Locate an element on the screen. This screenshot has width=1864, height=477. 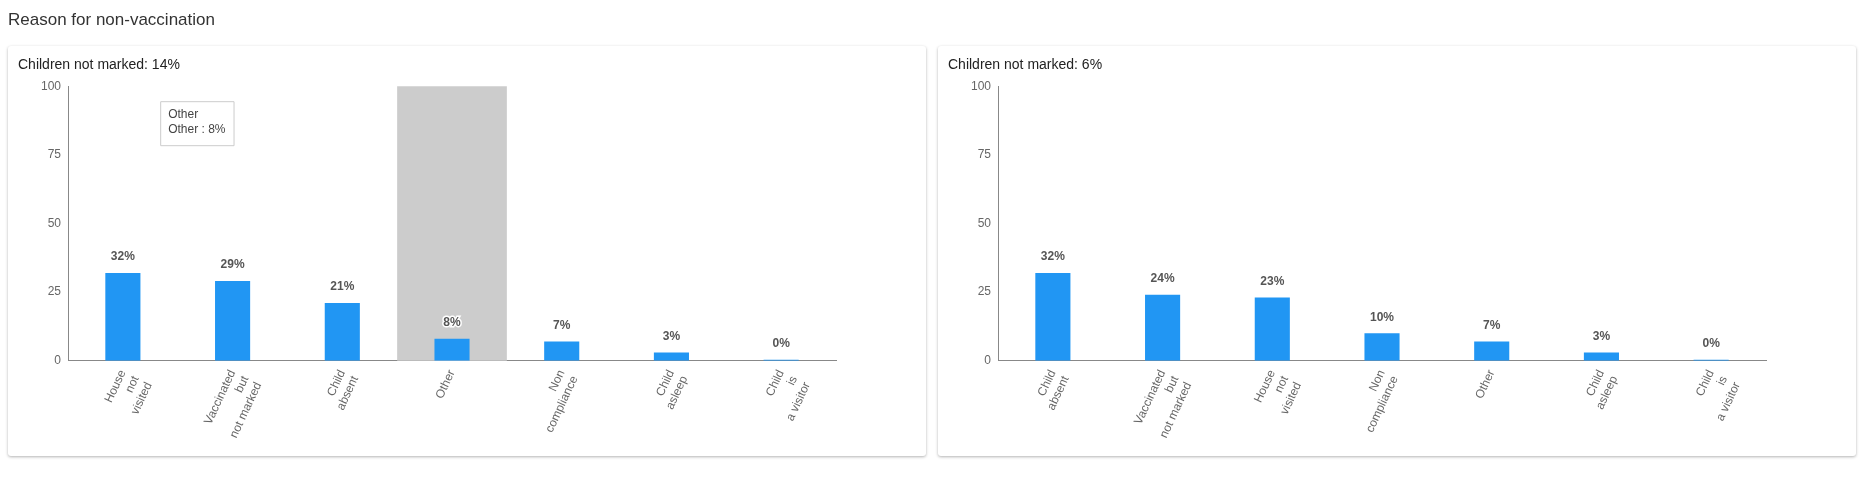
data-label: 10% is located at coordinates (1382, 316).